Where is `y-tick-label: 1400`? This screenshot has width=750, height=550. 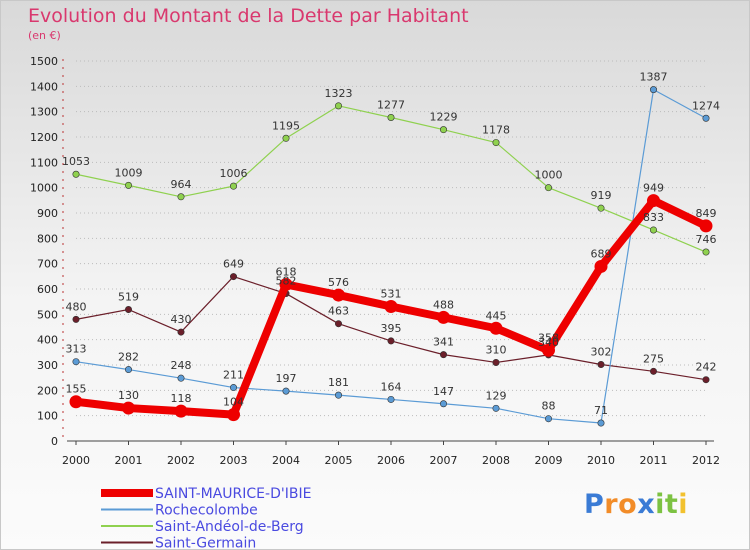 y-tick-label: 1400 is located at coordinates (44, 86).